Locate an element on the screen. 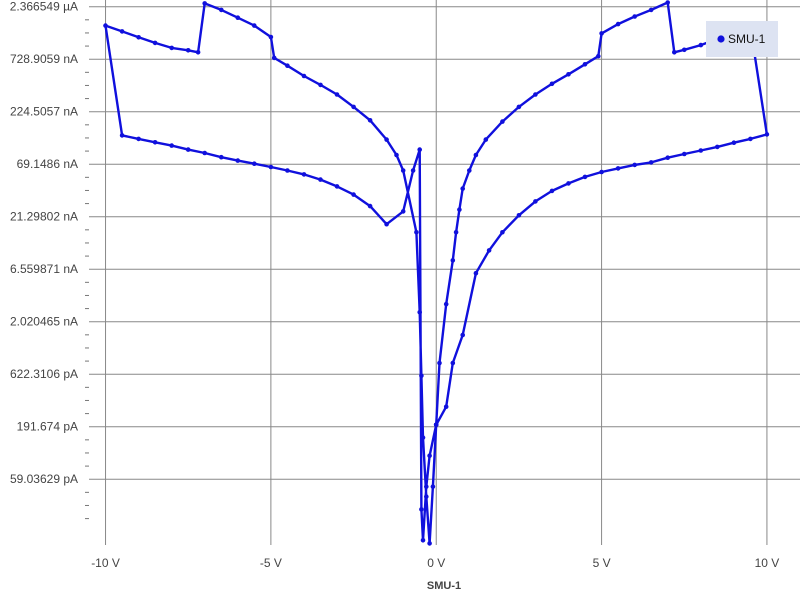 This screenshot has height=600, width=800. x-tick-label: -10 V is located at coordinates (105, 563).